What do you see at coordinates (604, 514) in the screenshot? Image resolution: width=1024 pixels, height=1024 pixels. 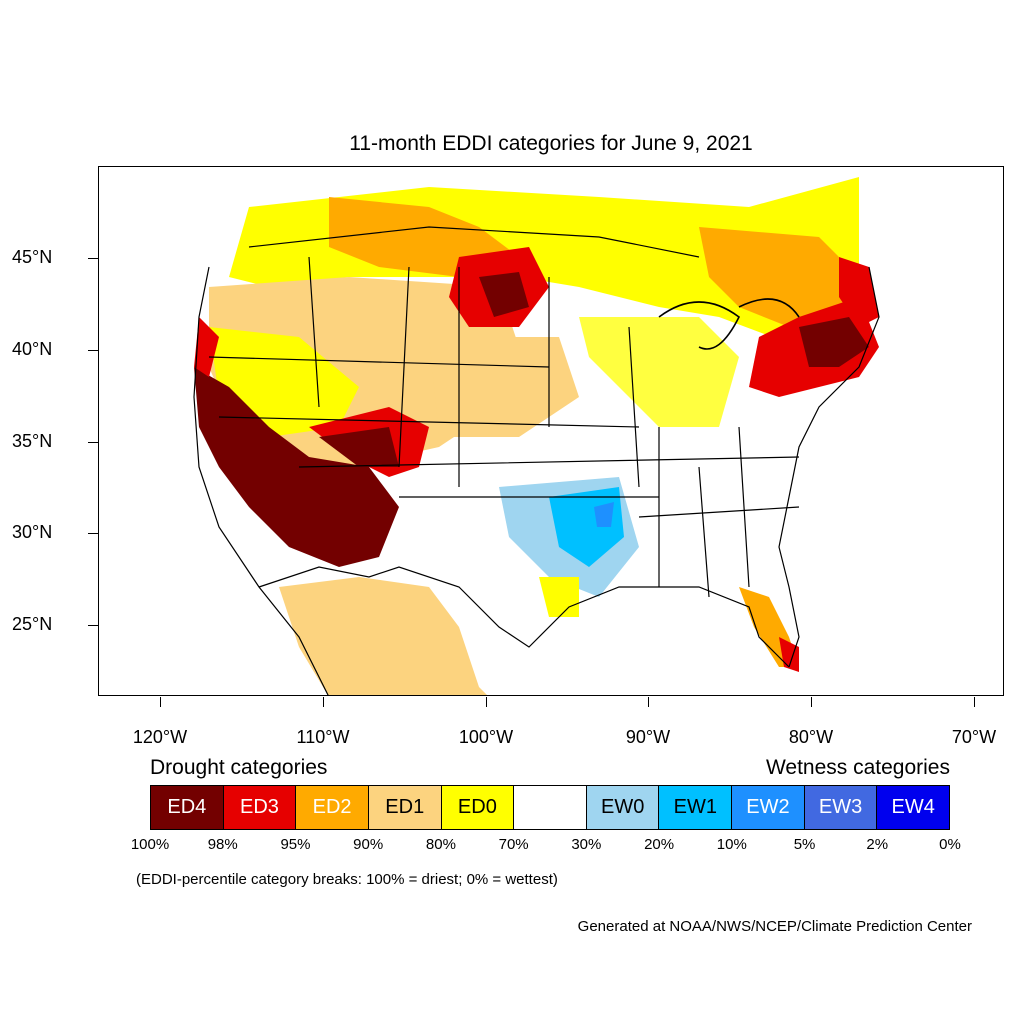 I see `south-central-ew2` at bounding box center [604, 514].